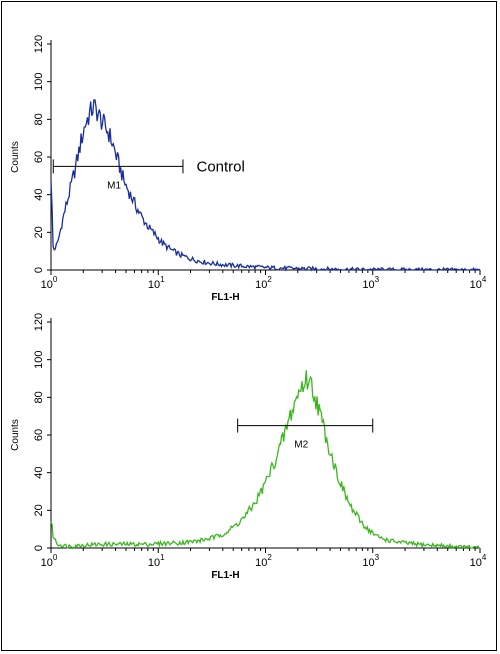 The width and height of the screenshot is (500, 654). I want to click on gate-label: M2, so click(301, 445).